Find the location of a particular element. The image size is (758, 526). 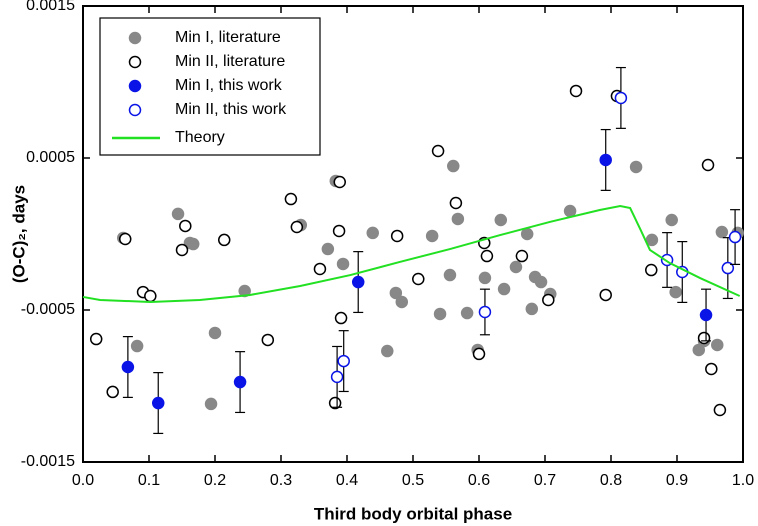

x-tick-label: 0.4 is located at coordinates (347, 480).